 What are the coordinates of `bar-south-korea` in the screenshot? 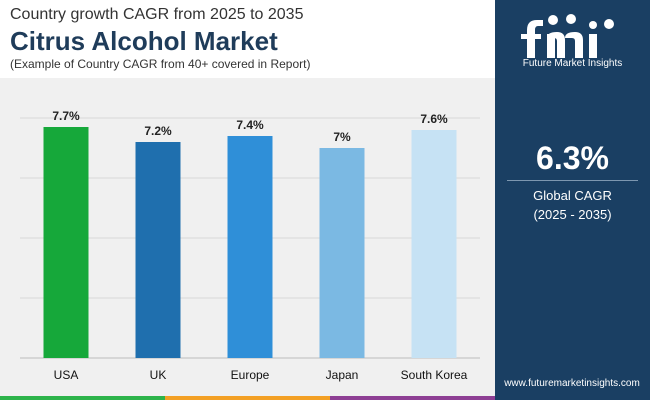 It's located at (434, 244).